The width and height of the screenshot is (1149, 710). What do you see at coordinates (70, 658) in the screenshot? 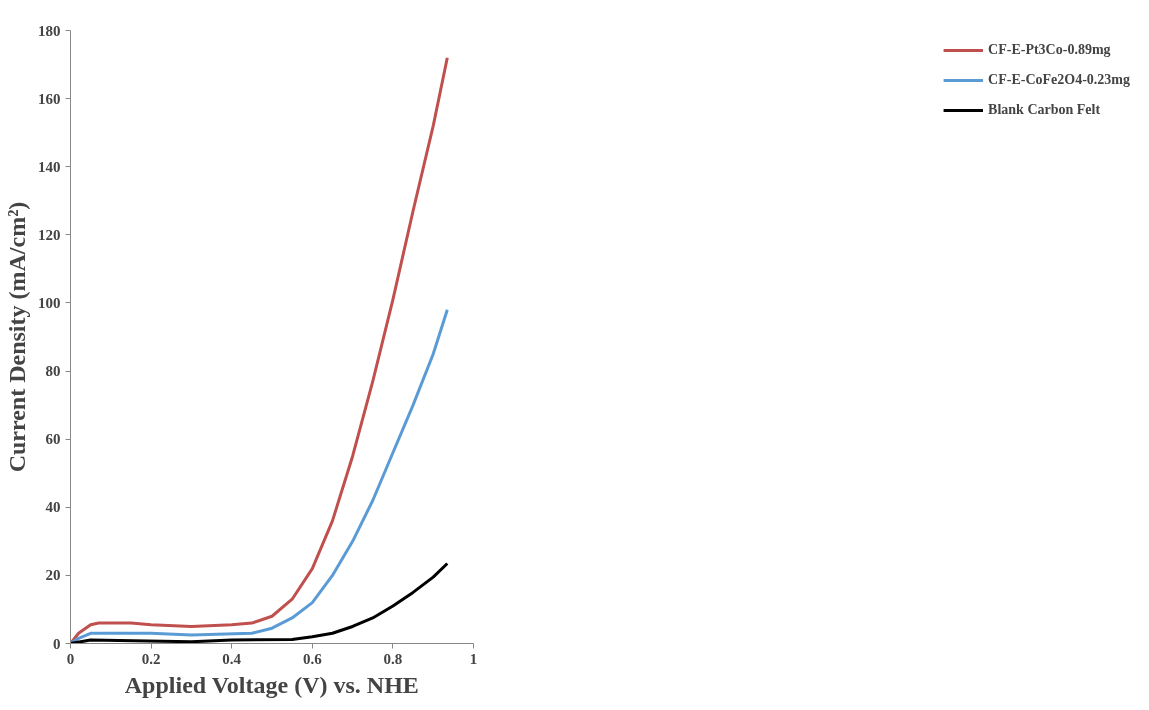
I see `x-tick-label: 0` at bounding box center [70, 658].